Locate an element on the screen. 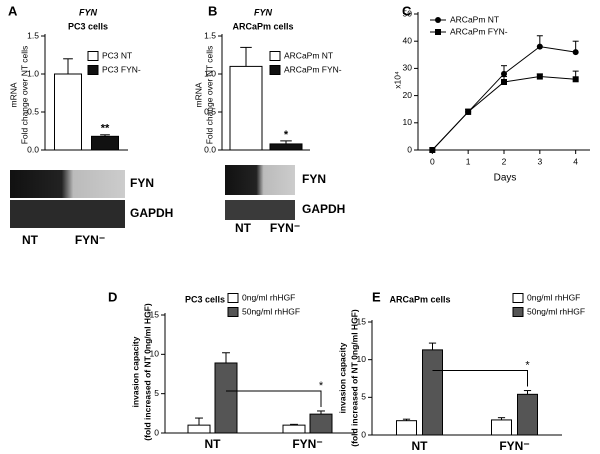  chart-subtitle: ARCaPm cells is located at coordinates (262, 26).